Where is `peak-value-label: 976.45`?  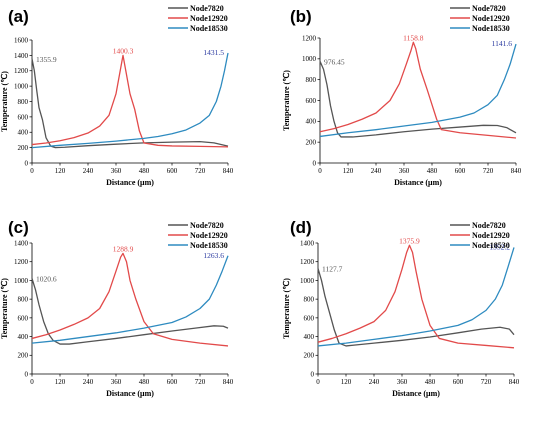 peak-value-label: 976.45 is located at coordinates (334, 61).